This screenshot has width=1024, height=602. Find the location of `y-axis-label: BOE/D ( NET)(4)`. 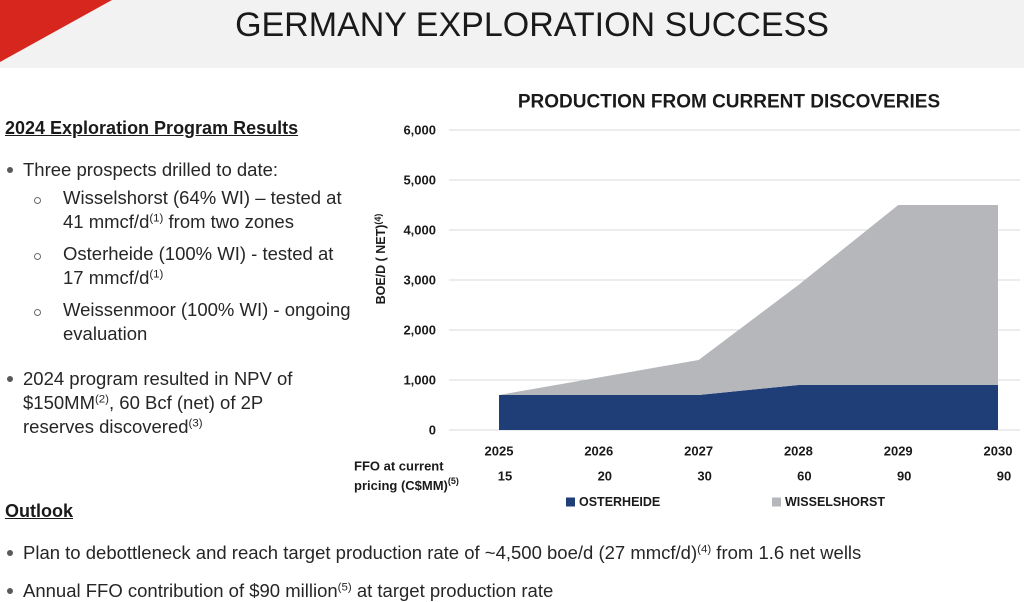

y-axis-label: BOE/D ( NET)(4) is located at coordinates (380, 259).